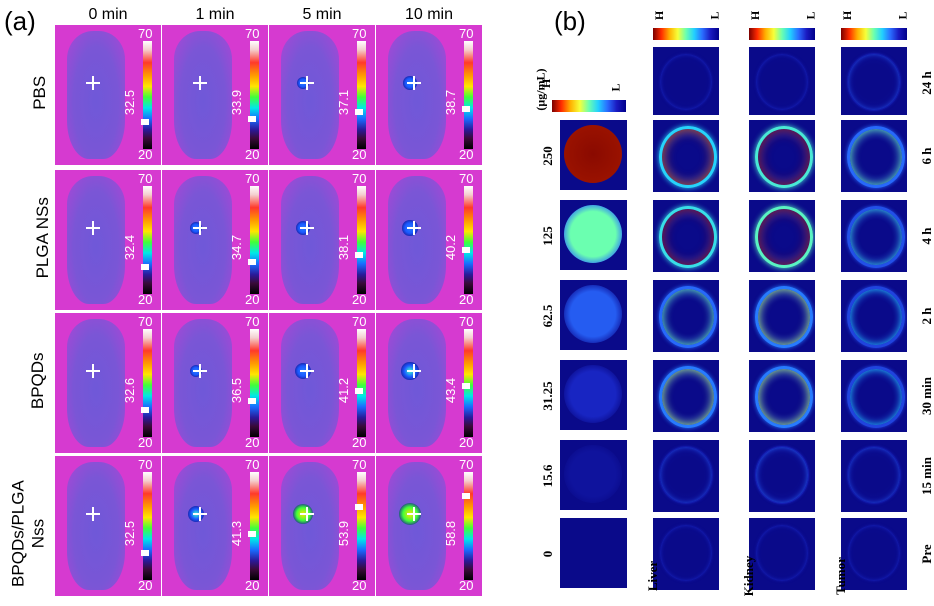  Describe the element at coordinates (20, 21) in the screenshot. I see `panel-a-label: (a)` at that location.